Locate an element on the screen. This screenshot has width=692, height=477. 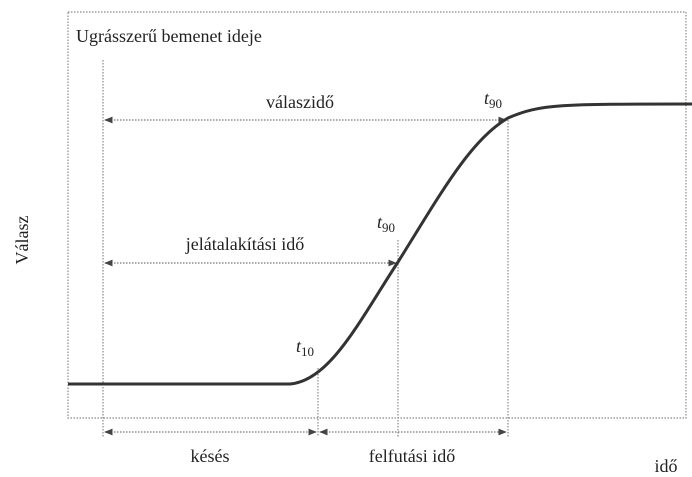
t90-mid: t90 is located at coordinates (386, 223).